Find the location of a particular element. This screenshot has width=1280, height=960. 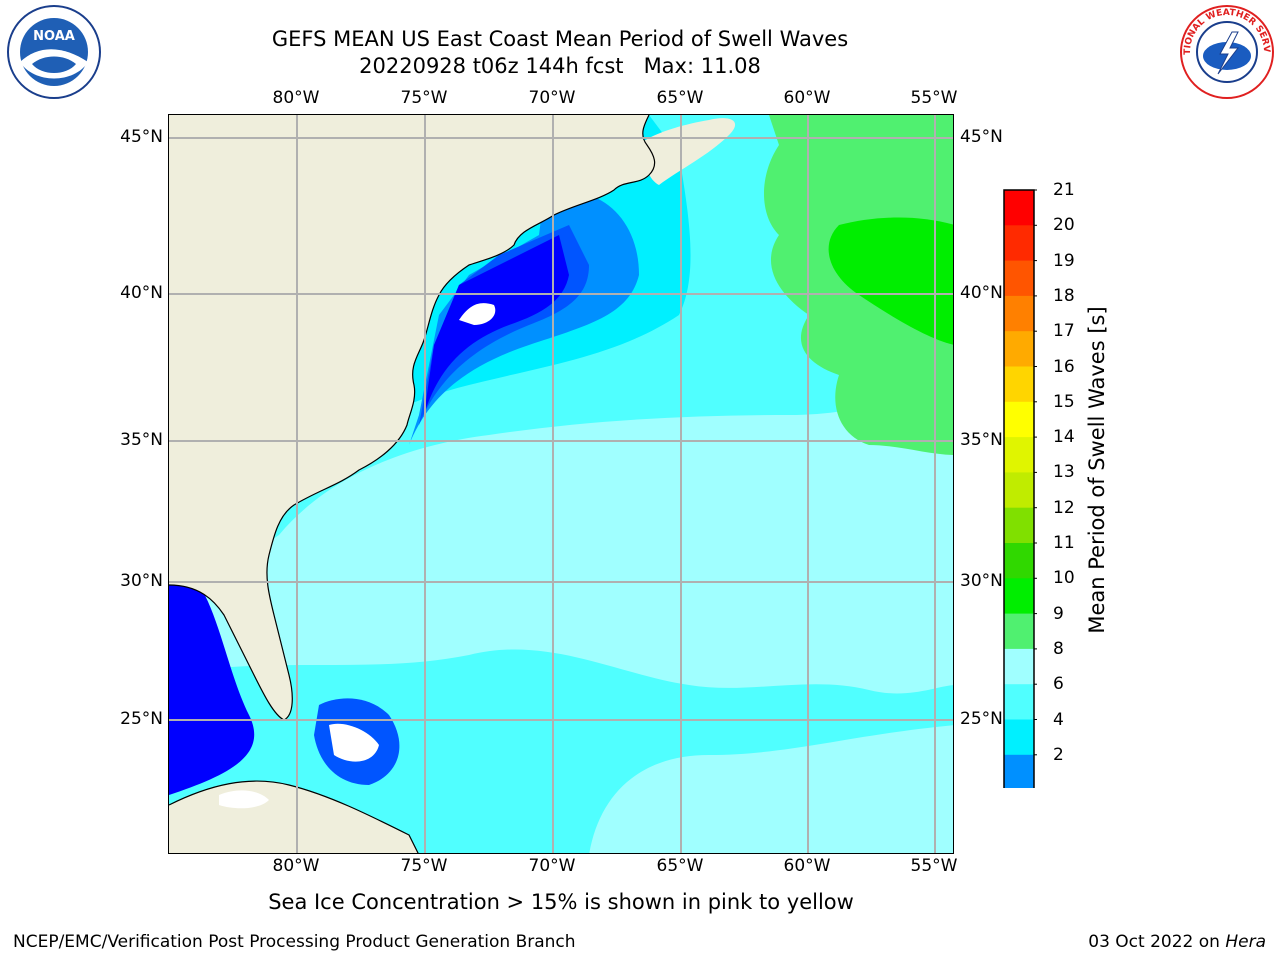

colorbar-tick-label: 18 is located at coordinates (1064, 295).